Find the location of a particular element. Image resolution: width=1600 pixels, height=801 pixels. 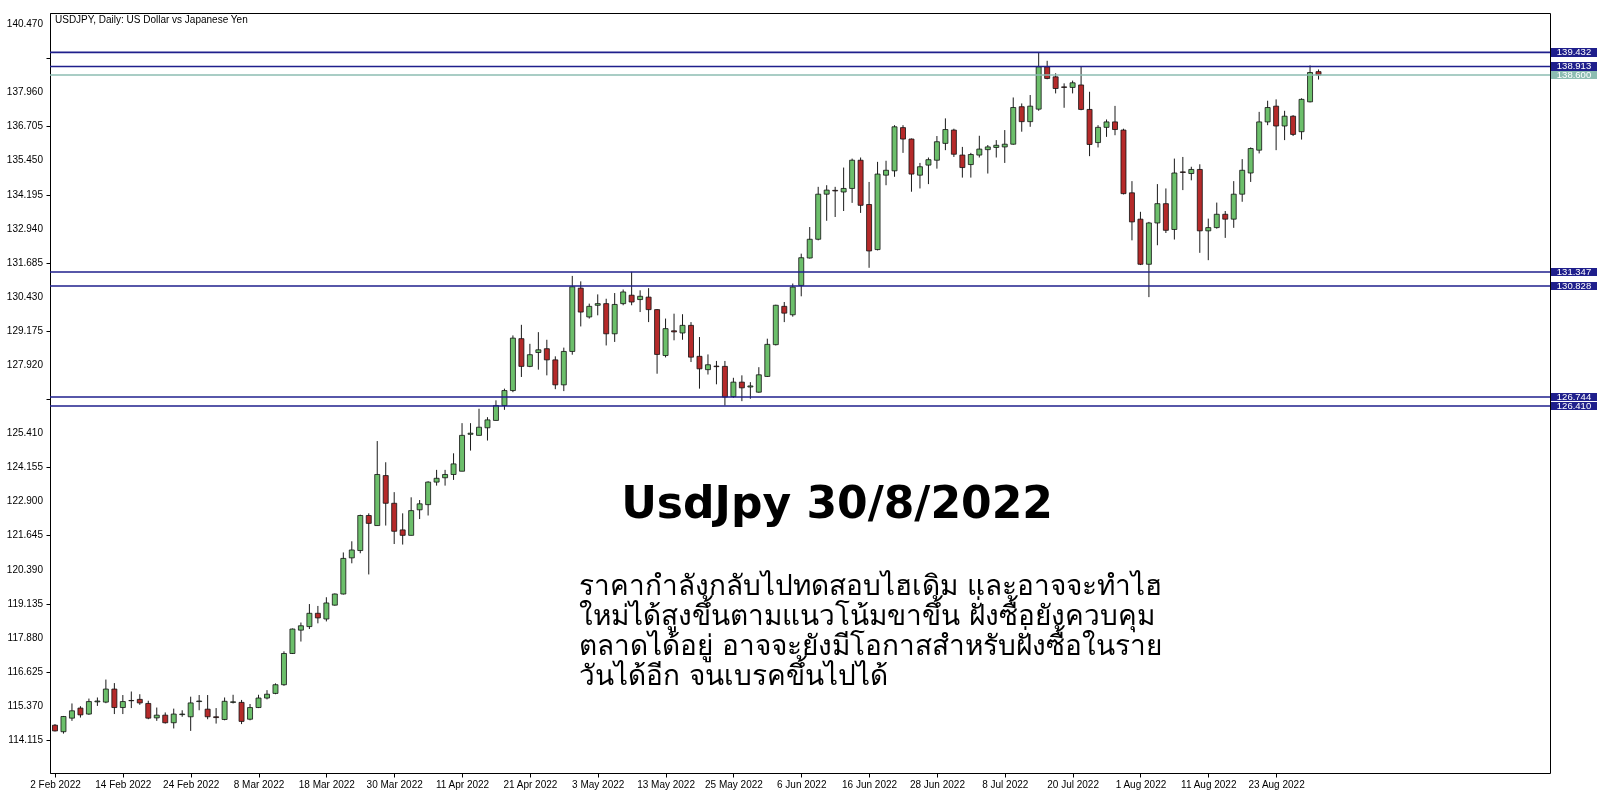

ref-line-label: 139.432 is located at coordinates (1574, 52).